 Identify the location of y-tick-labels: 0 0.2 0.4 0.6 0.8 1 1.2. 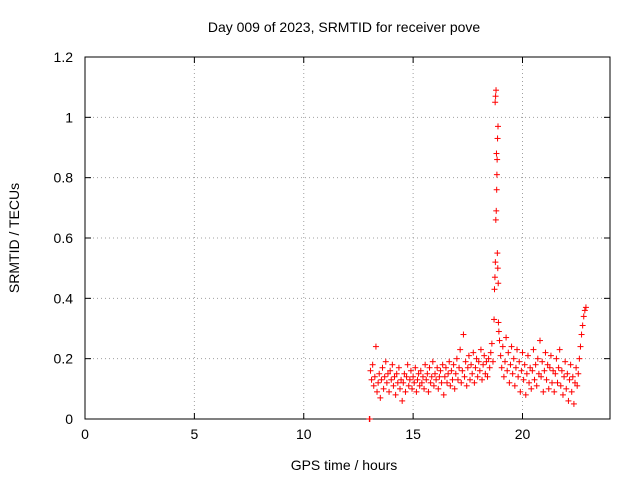
(64, 238).